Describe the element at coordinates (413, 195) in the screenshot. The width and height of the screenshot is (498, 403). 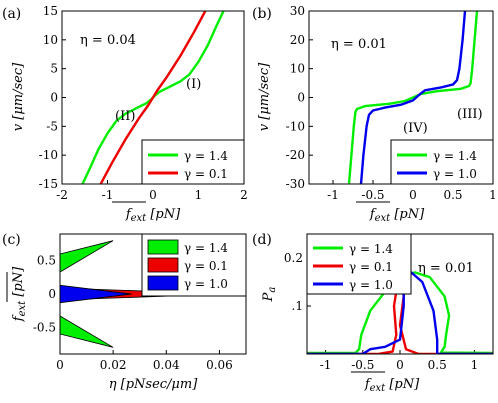
I see `panel-b-xtick-label: 0` at that location.